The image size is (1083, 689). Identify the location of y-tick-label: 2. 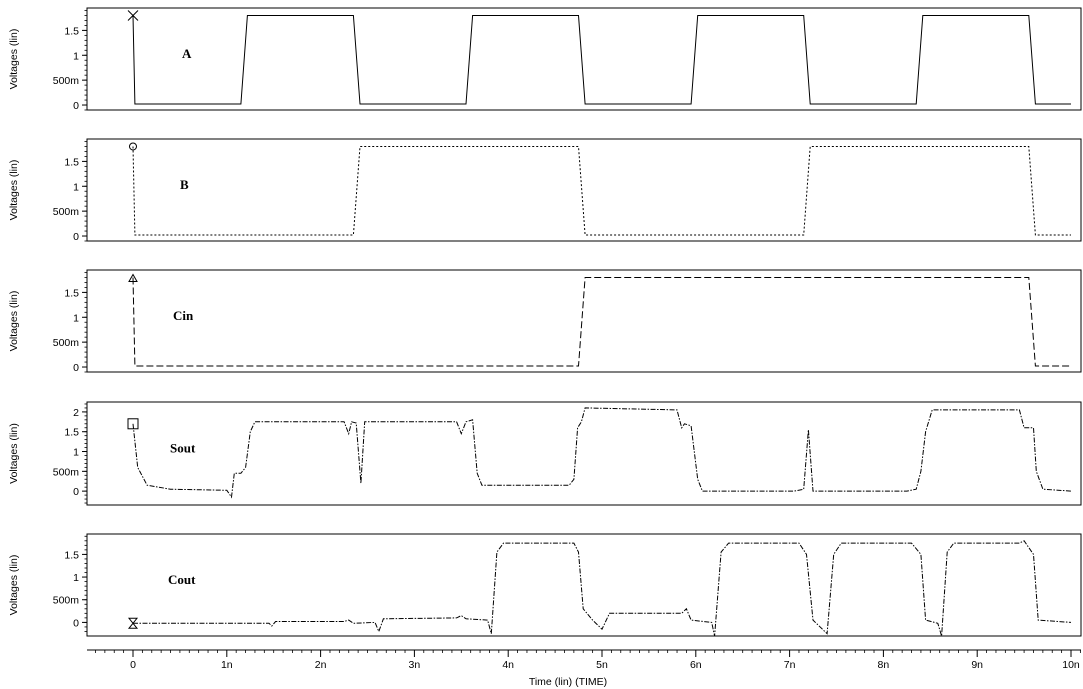
(76, 413).